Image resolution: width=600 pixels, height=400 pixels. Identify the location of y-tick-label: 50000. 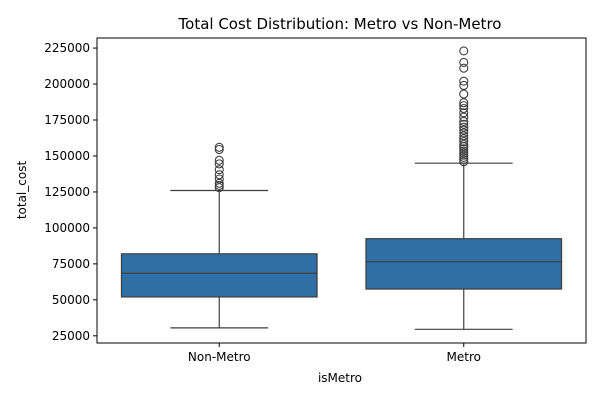
(71, 300).